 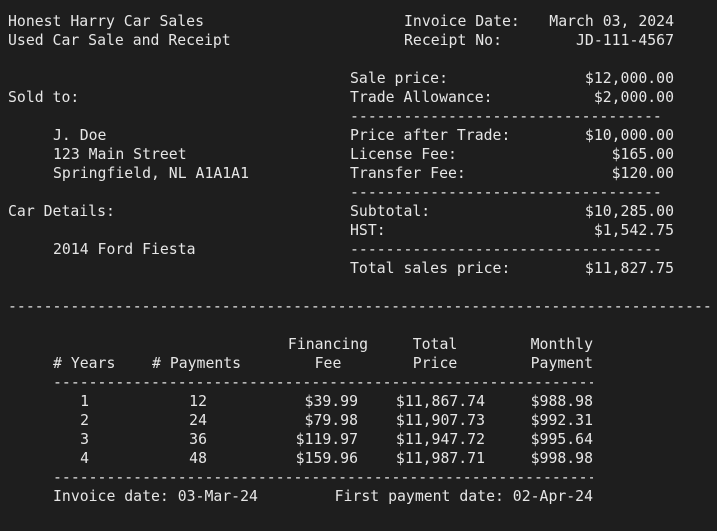 What do you see at coordinates (430, 135) in the screenshot?
I see `price-after-trade-label: Price after Trade:` at bounding box center [430, 135].